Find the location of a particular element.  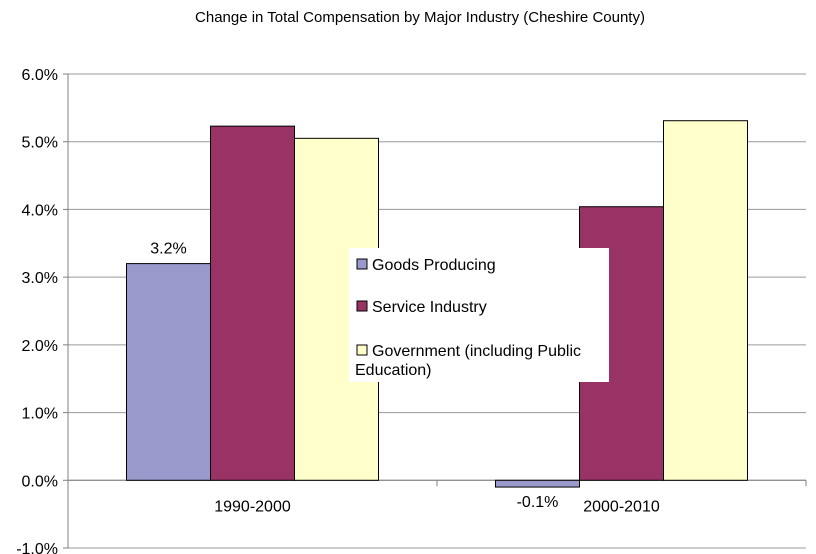

legend-box is located at coordinates (479, 315).